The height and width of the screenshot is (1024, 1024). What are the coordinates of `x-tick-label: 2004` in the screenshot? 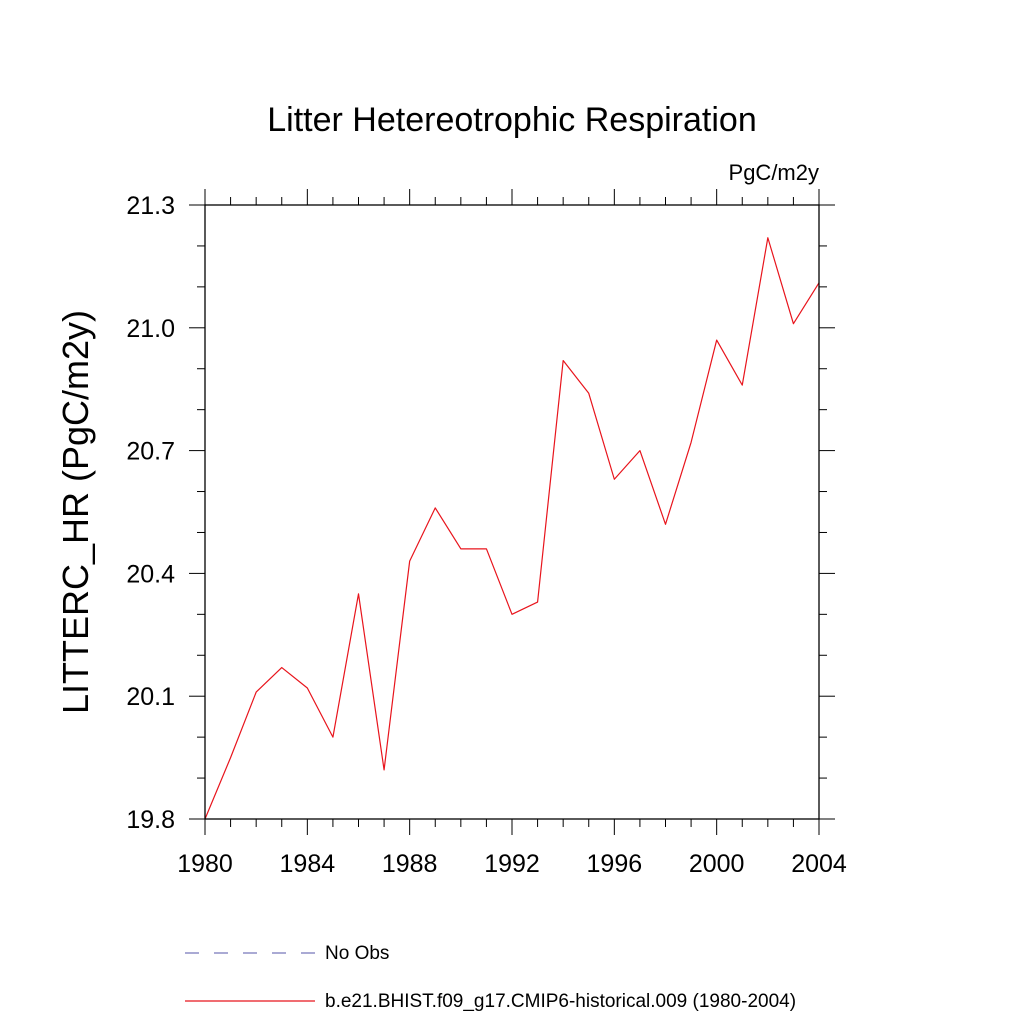 It's located at (819, 864).